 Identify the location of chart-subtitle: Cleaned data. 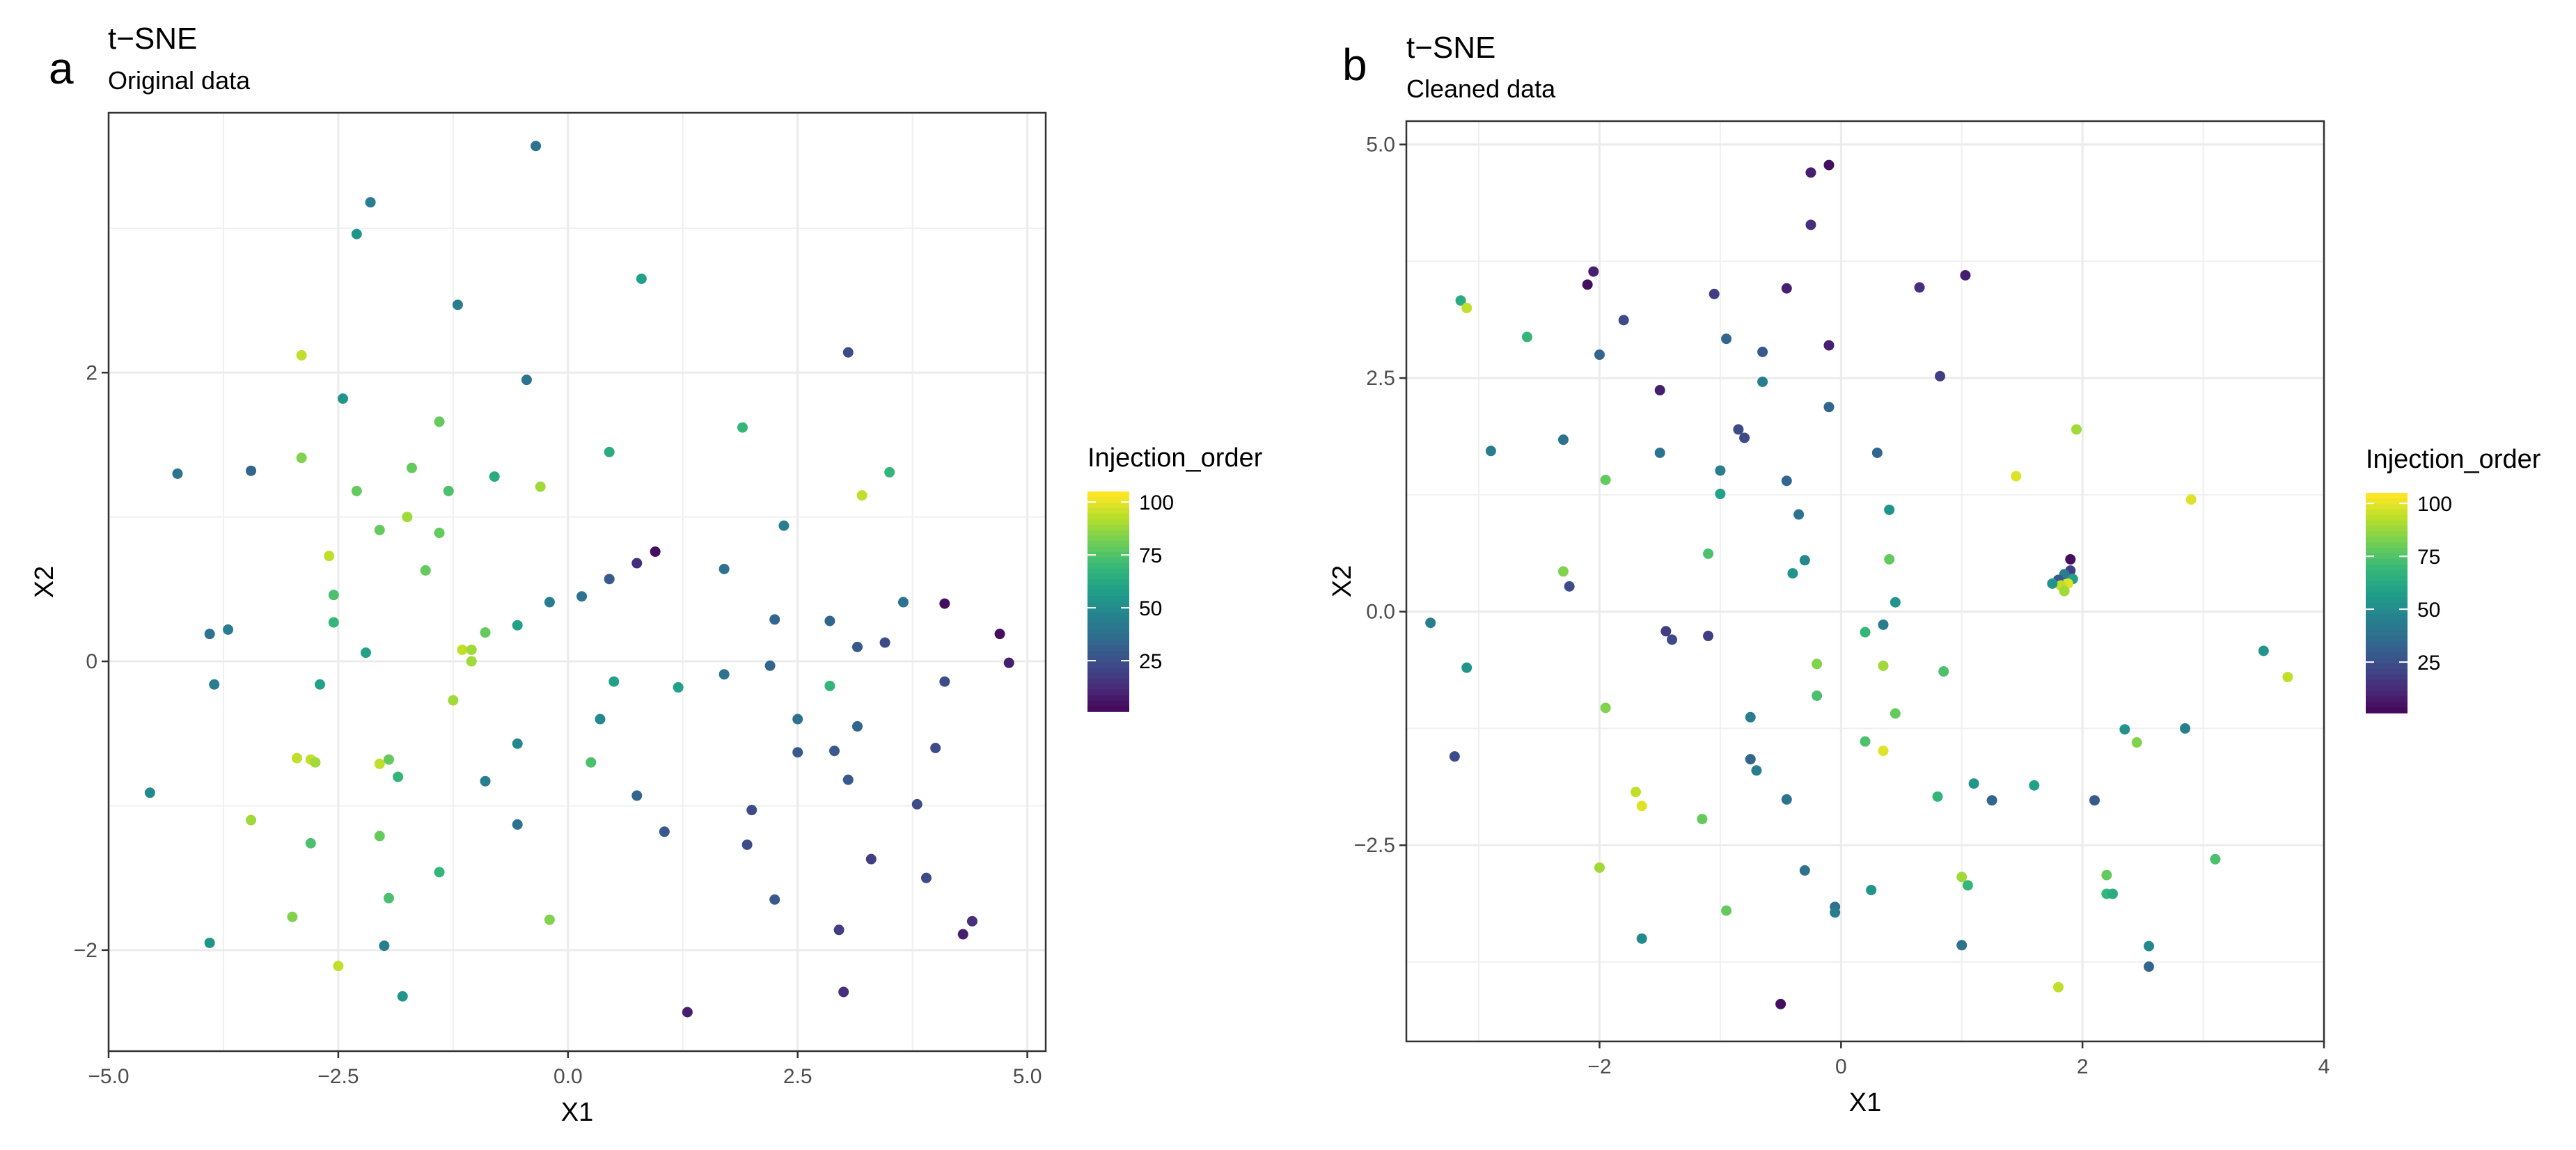
(1481, 88).